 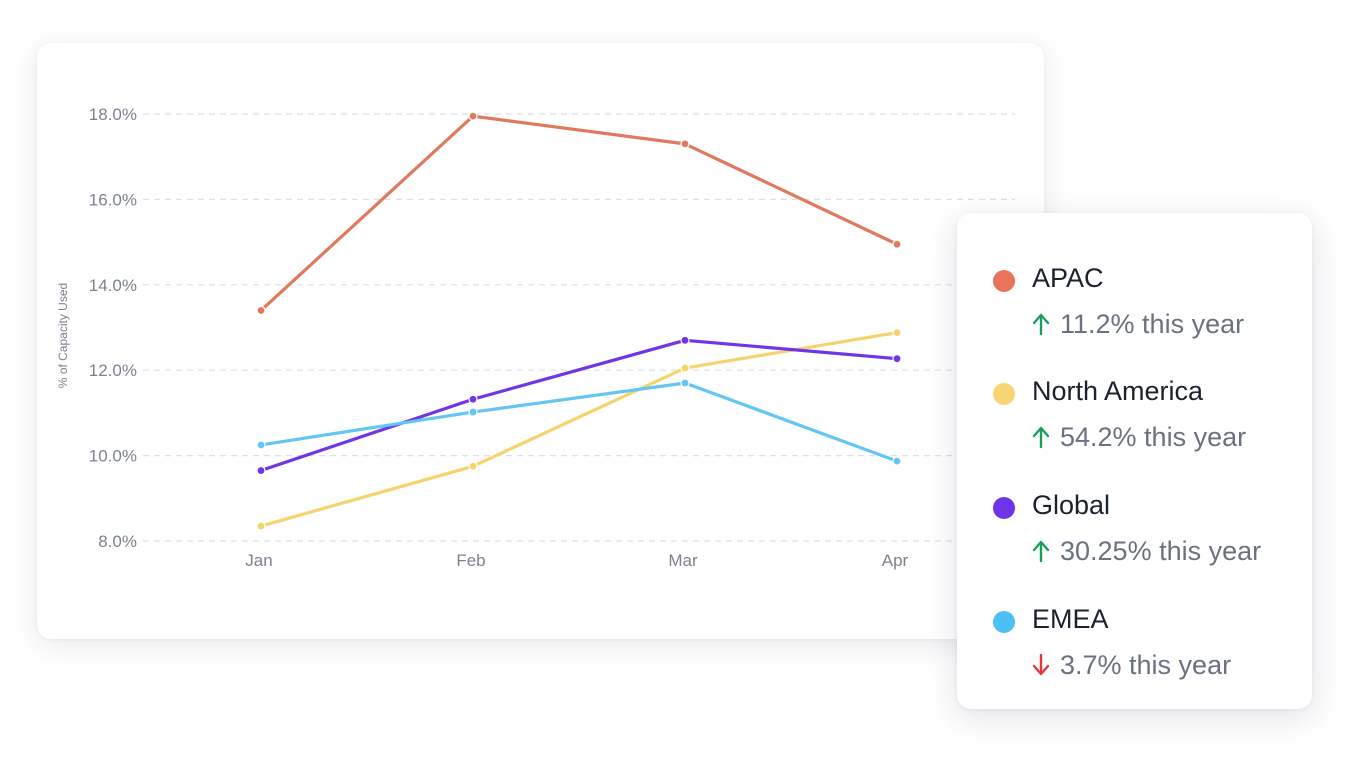 What do you see at coordinates (1068, 278) in the screenshot?
I see `legend-series-name: APAC` at bounding box center [1068, 278].